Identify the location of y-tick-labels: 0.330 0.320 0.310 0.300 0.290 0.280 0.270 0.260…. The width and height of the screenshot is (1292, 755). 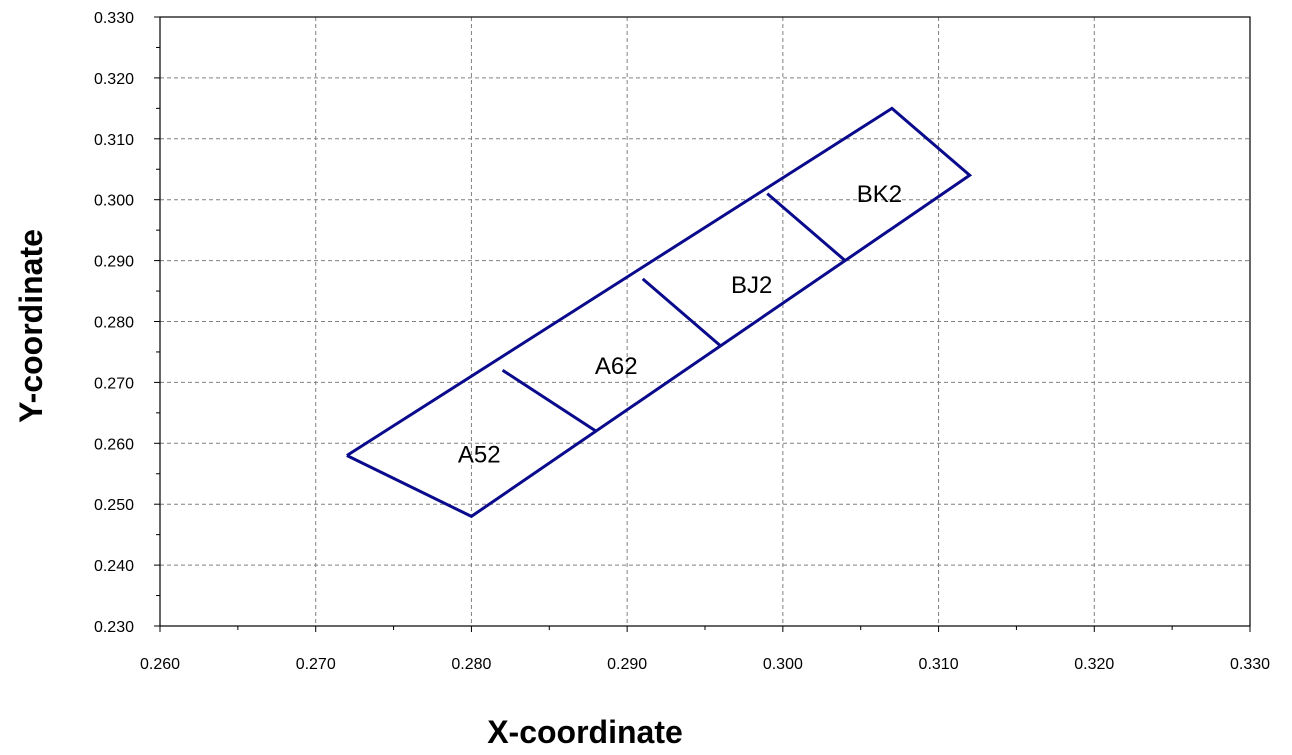
(114, 323).